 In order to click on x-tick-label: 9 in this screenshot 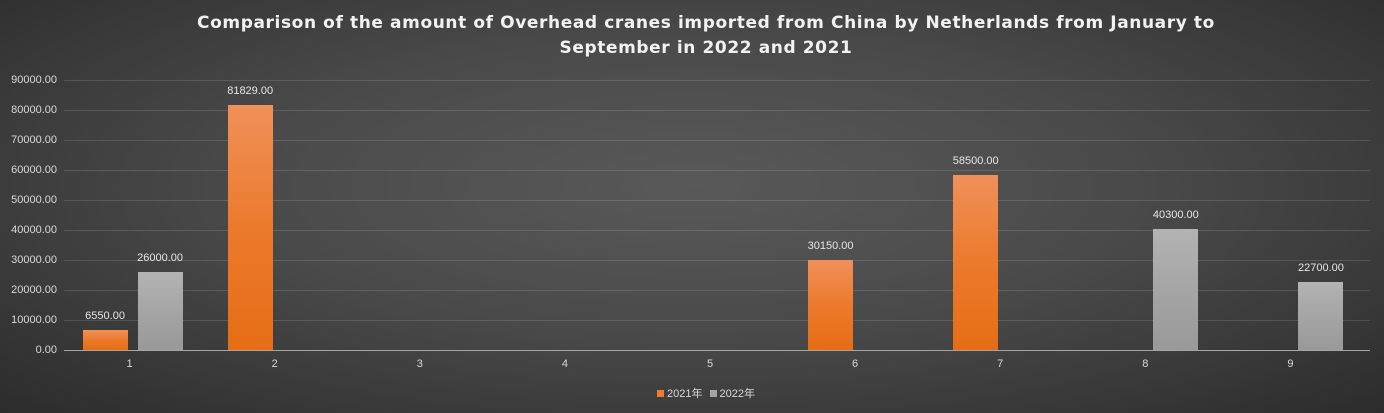, I will do `click(1290, 364)`.